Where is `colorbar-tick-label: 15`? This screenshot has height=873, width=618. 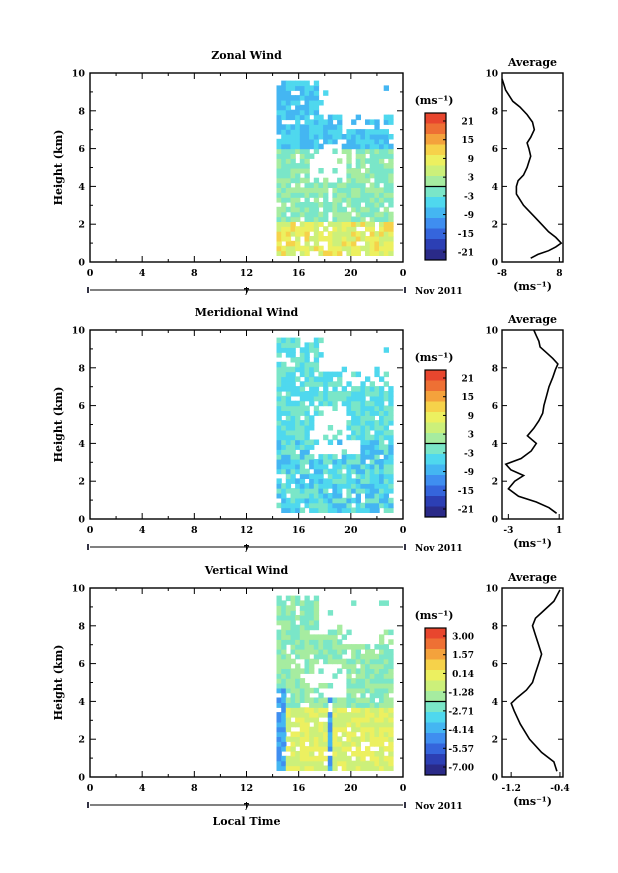
colorbar-tick-label: 15 is located at coordinates (467, 141).